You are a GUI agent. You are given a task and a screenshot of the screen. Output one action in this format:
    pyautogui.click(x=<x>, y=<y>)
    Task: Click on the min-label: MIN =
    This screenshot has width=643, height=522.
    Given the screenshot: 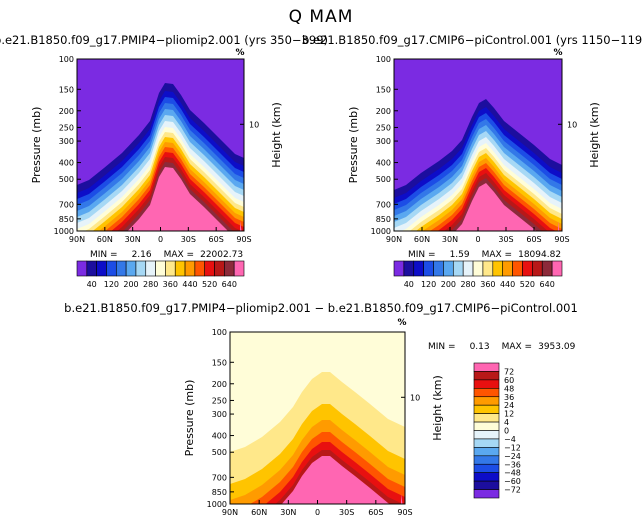 What is the action you would take?
    pyautogui.click(x=442, y=347)
    